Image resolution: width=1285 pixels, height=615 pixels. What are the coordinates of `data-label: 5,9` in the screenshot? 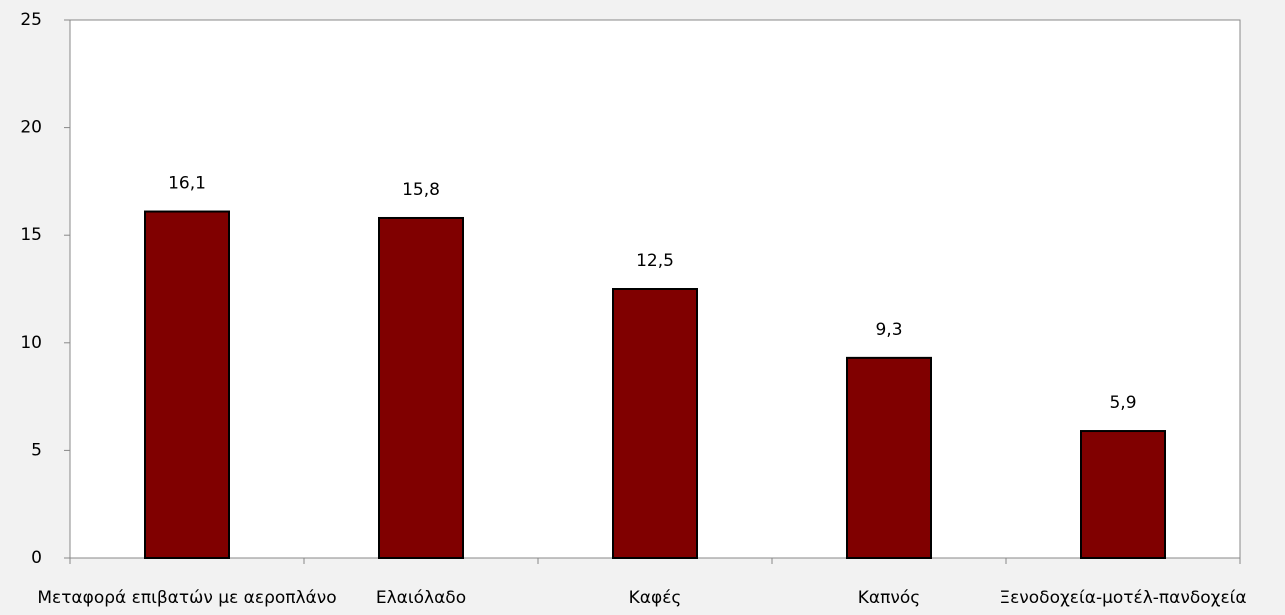 It's located at (1122, 403).